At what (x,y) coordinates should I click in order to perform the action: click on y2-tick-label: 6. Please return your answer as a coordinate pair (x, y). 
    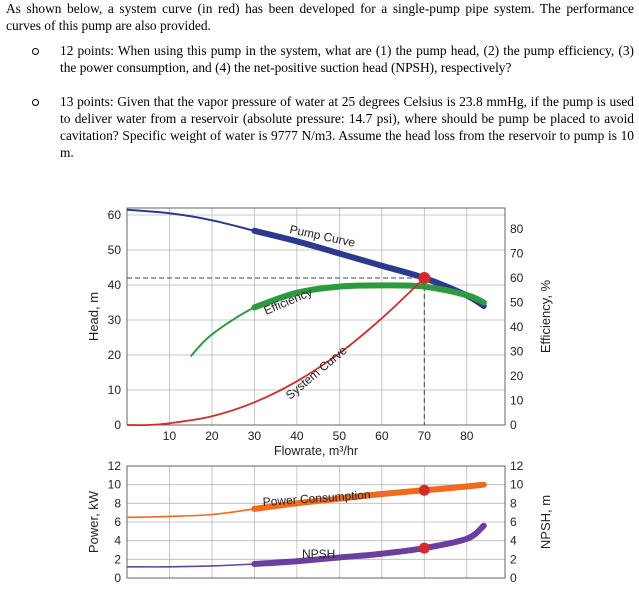
    Looking at the image, I should click on (513, 522).